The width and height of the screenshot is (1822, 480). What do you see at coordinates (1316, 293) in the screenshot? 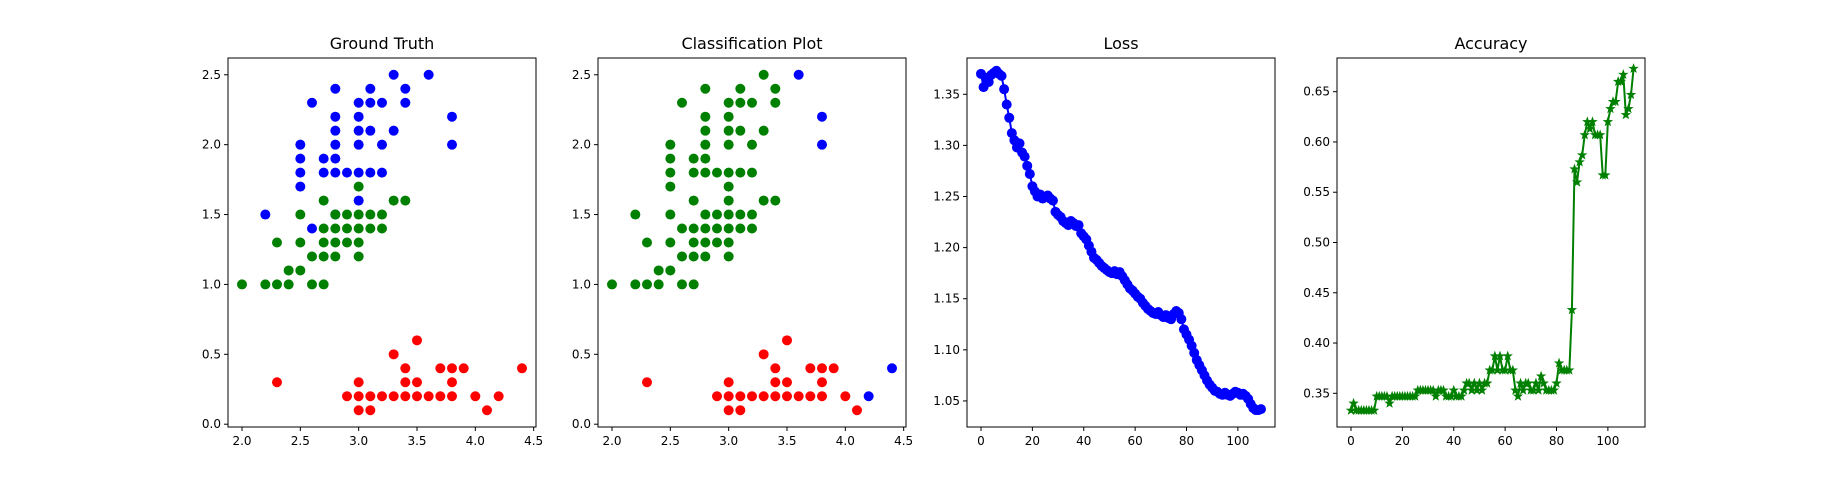
I see `y-tick-label: 0.45` at bounding box center [1316, 293].